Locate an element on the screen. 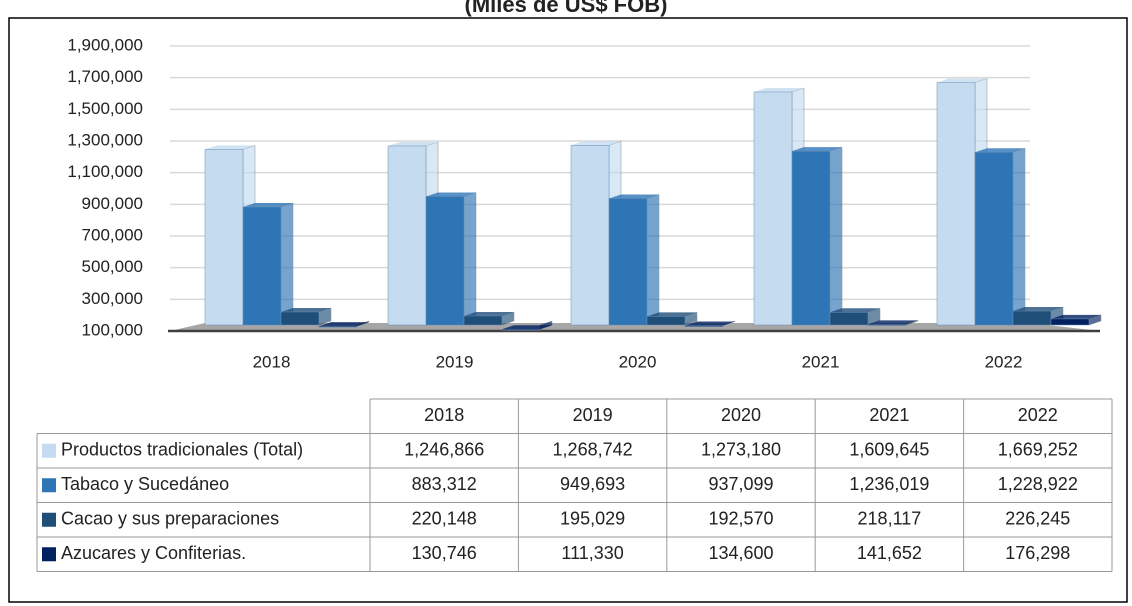 The width and height of the screenshot is (1132, 606). x-tick-label: 2018 is located at coordinates (272, 361).